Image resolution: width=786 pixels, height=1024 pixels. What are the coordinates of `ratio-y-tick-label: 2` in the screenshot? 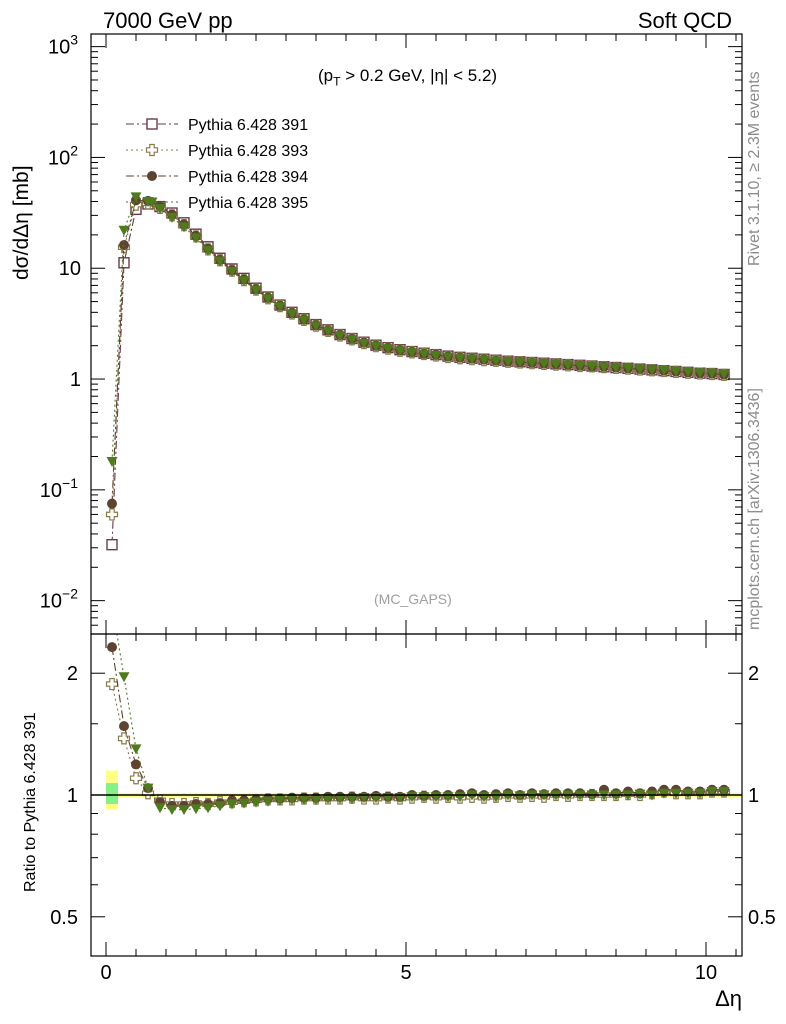 It's located at (72, 674).